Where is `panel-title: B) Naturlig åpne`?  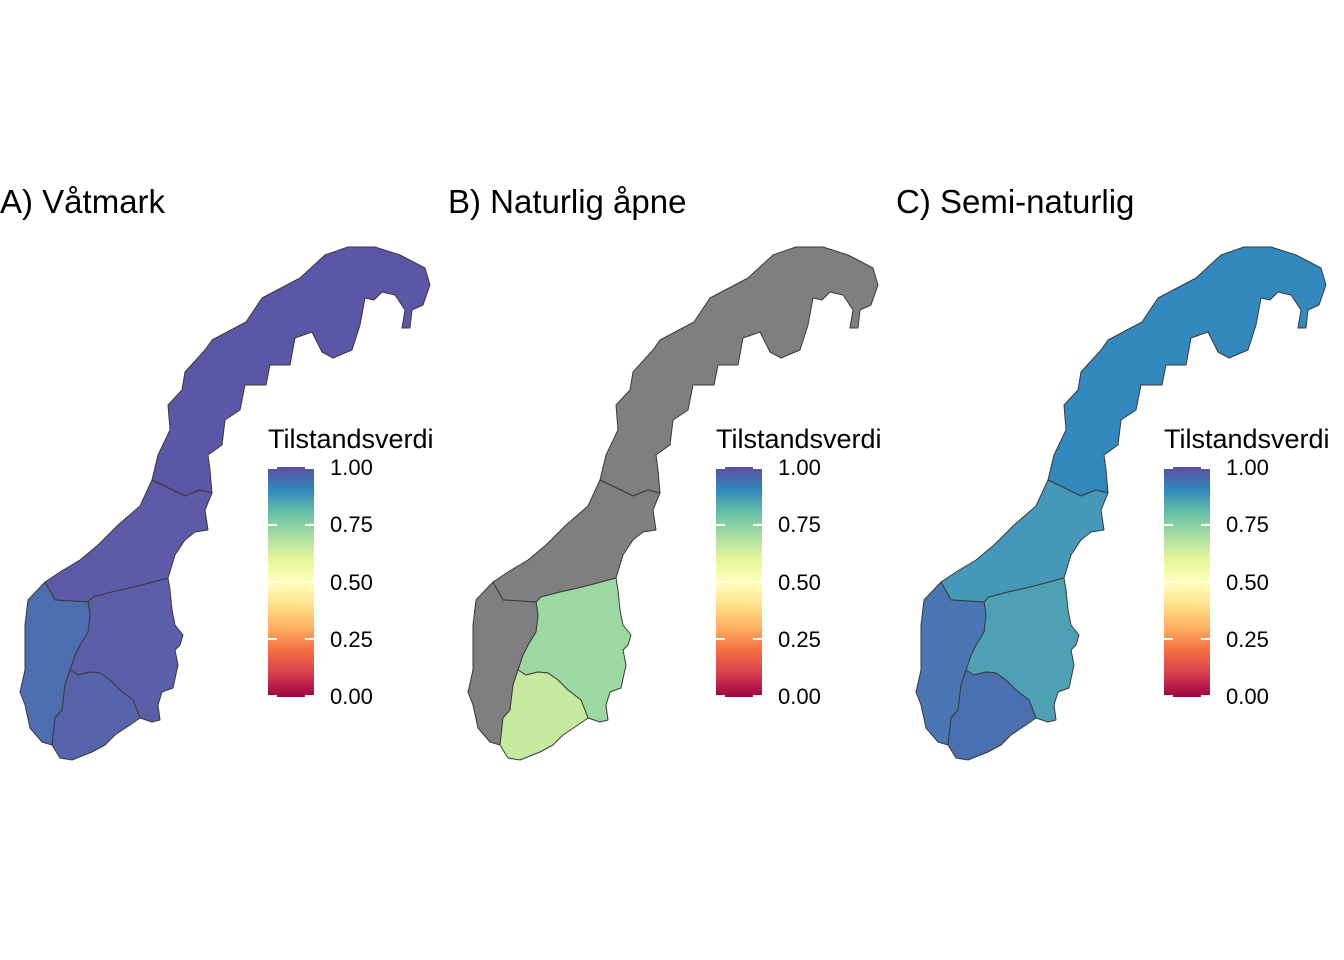 panel-title: B) Naturlig åpne is located at coordinates (567, 201).